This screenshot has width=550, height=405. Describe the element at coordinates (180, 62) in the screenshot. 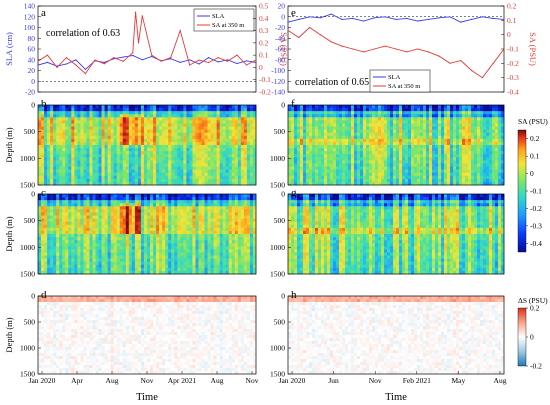

I see `a-point-sla` at that location.